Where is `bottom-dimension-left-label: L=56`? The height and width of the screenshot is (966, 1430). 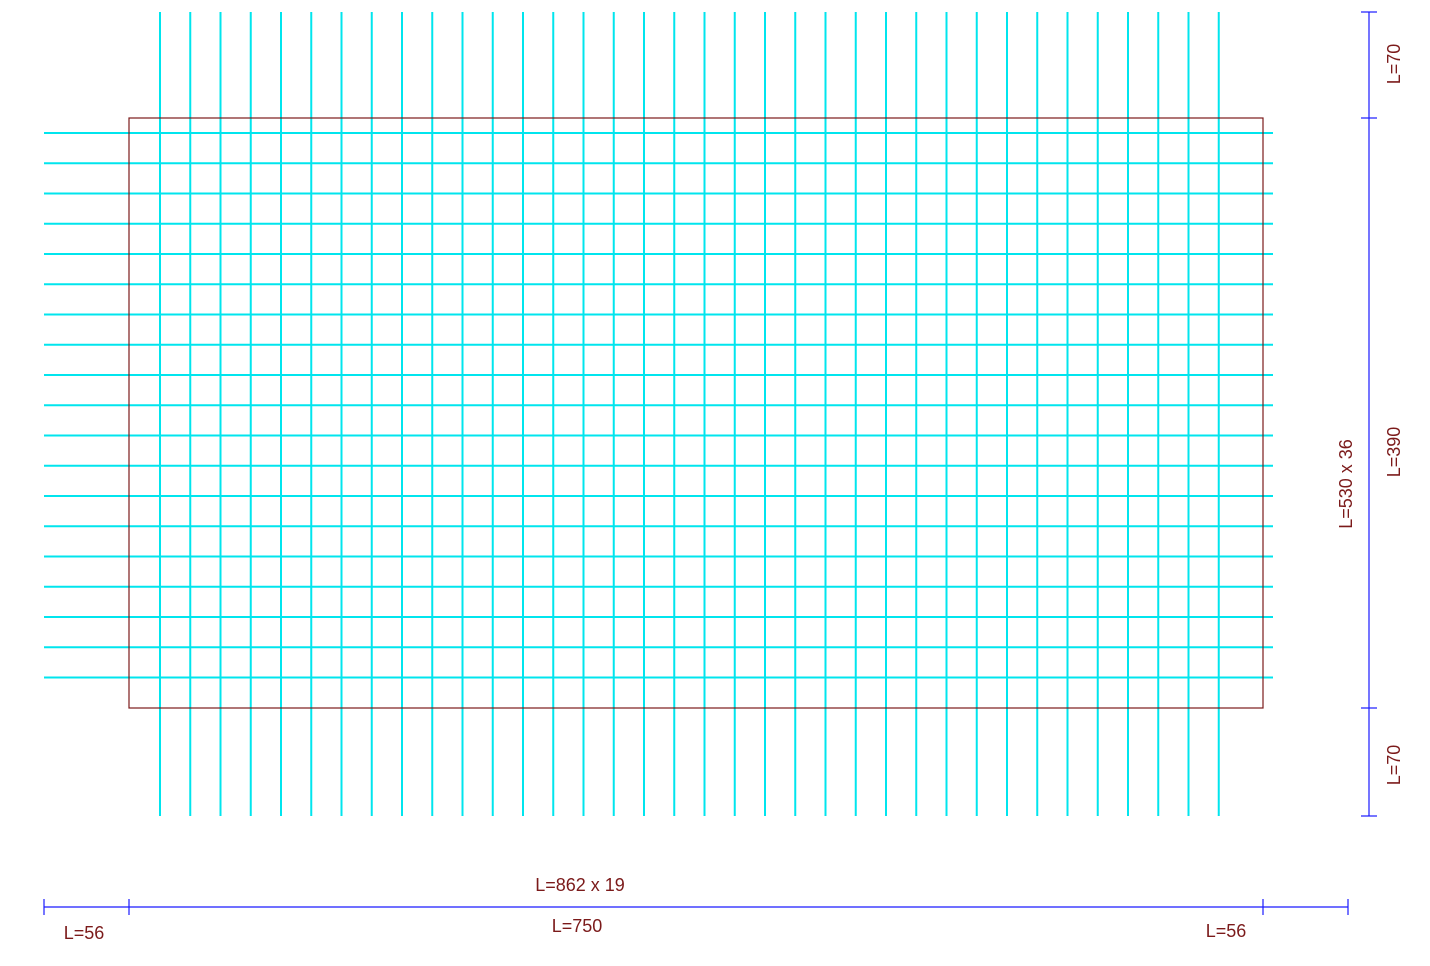 bottom-dimension-left-label: L=56 is located at coordinates (84, 933).